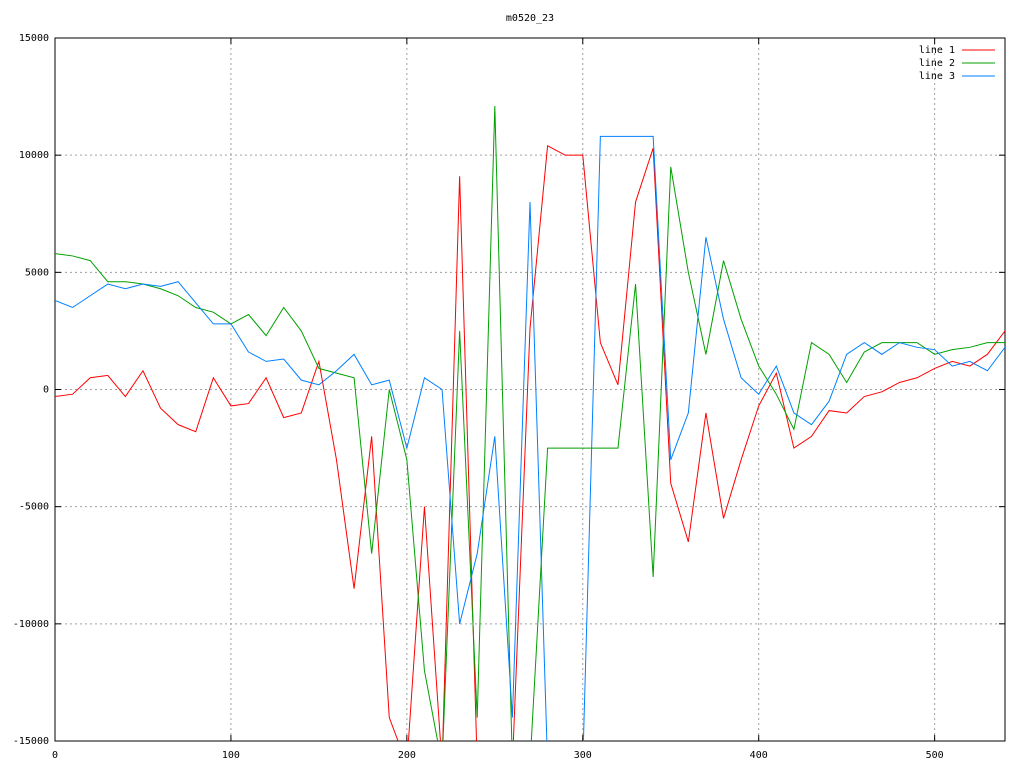 The image size is (1024, 768). I want to click on x-tick-label: 300, so click(583, 755).